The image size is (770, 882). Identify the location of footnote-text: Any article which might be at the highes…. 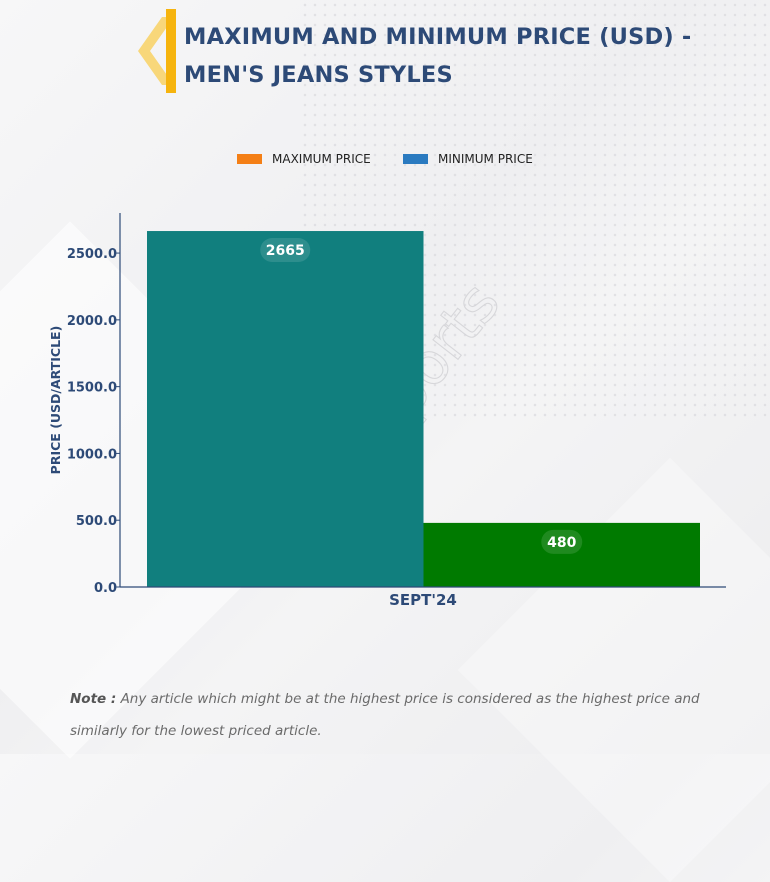
(385, 715).